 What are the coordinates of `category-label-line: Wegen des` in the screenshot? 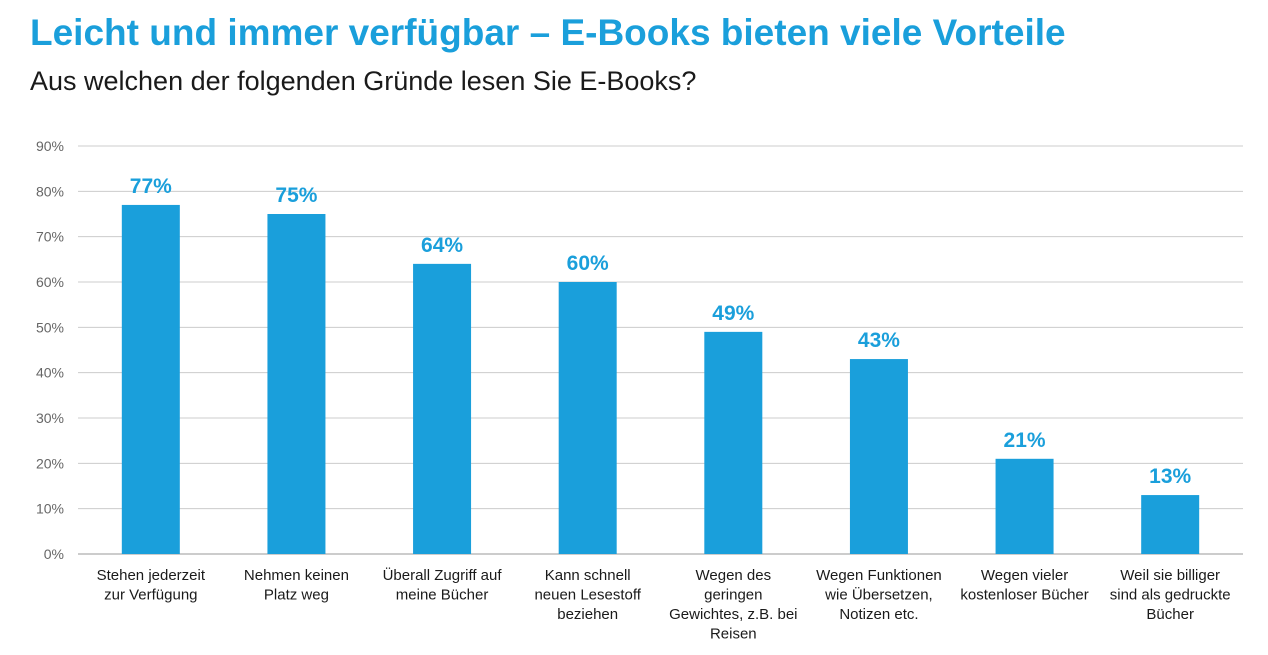 It's located at (734, 575).